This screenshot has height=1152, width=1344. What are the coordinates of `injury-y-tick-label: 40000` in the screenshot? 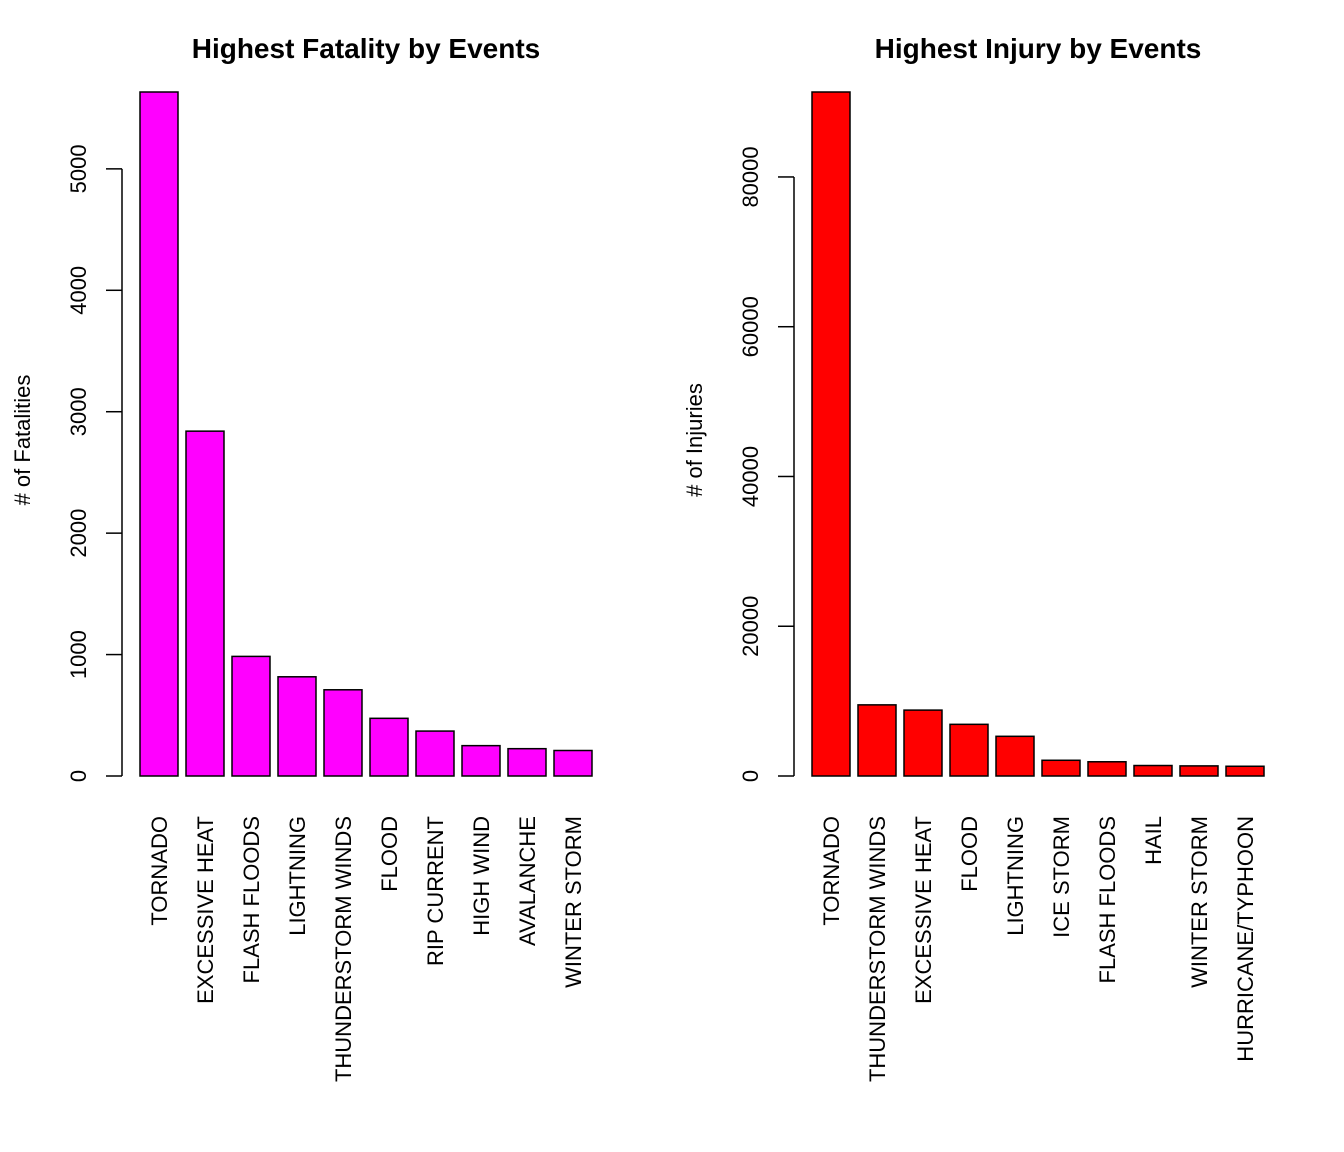 It's located at (750, 476).